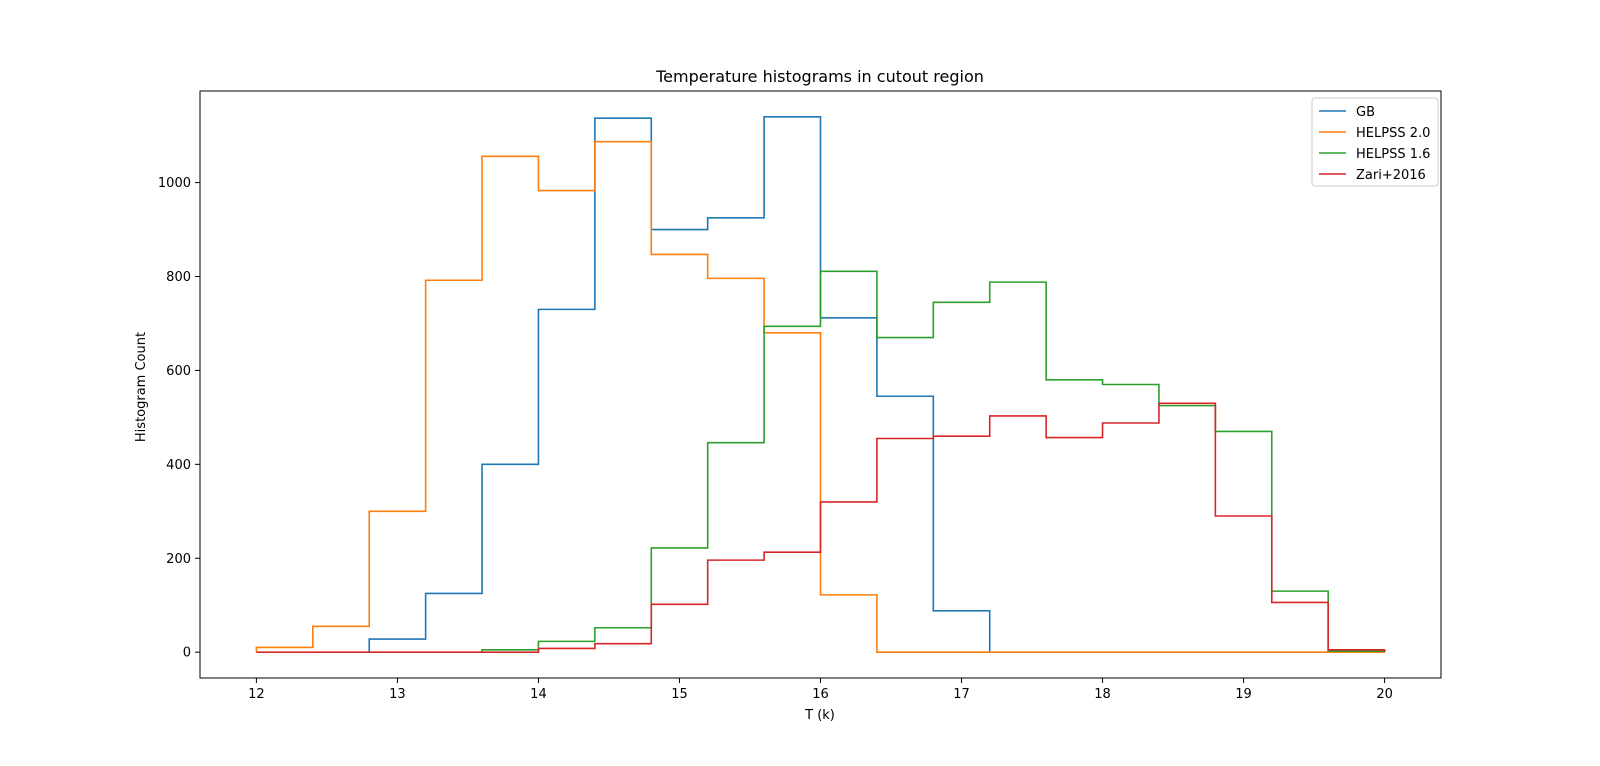  I want to click on legend-box, so click(1375, 142).